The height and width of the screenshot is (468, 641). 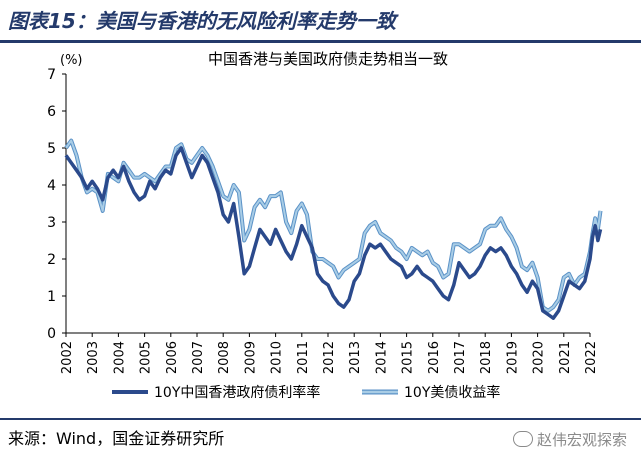 What do you see at coordinates (51, 75) in the screenshot?
I see `y-tick-label: 7` at bounding box center [51, 75].